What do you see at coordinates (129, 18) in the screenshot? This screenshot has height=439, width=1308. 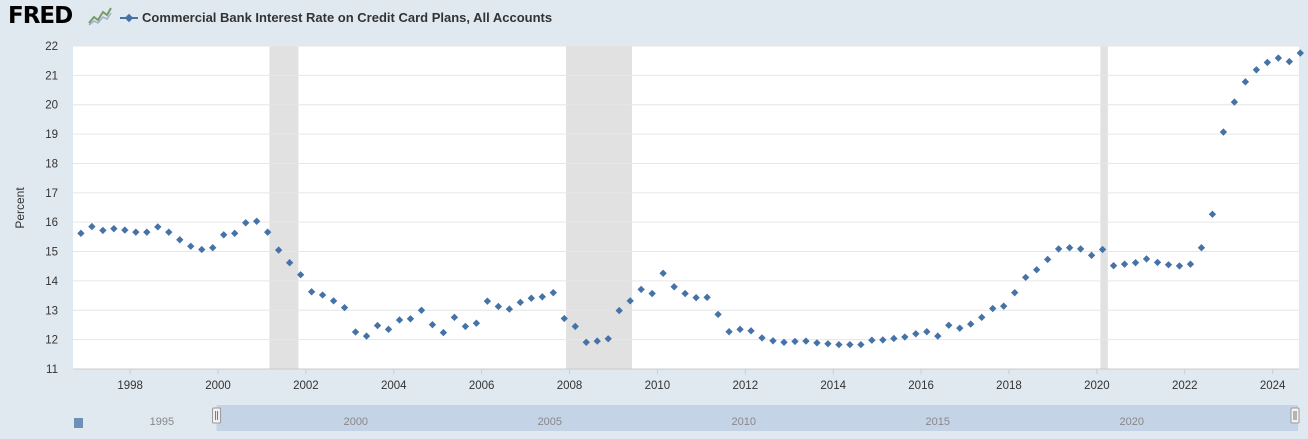 I see `legend-marker-icon` at bounding box center [129, 18].